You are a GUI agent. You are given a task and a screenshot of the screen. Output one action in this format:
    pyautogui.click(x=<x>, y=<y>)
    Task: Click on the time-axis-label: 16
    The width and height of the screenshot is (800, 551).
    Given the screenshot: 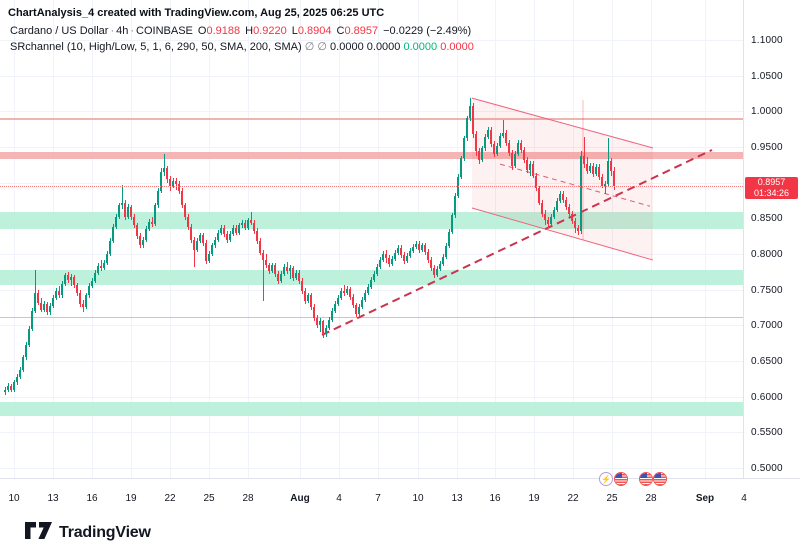 What is the action you would take?
    pyautogui.click(x=92, y=498)
    